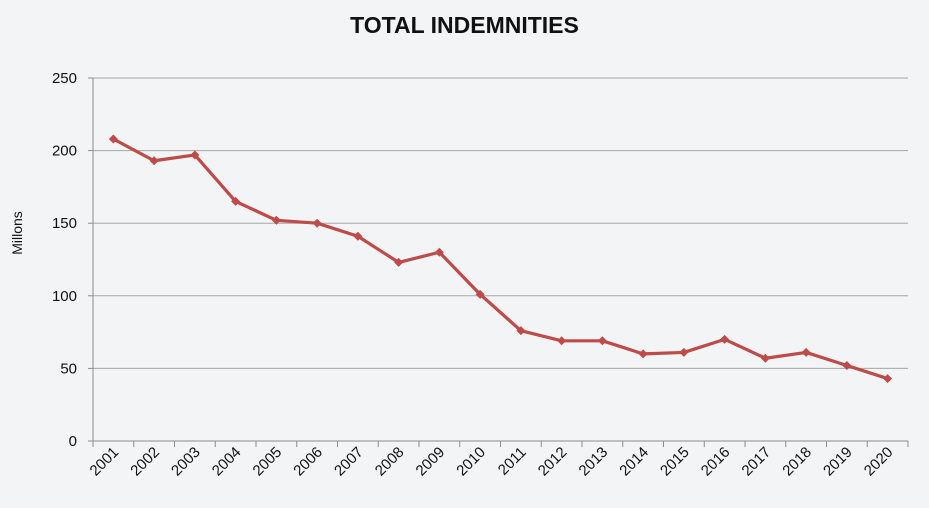 The width and height of the screenshot is (929, 508). What do you see at coordinates (64, 223) in the screenshot?
I see `y-tick-label: 150` at bounding box center [64, 223].